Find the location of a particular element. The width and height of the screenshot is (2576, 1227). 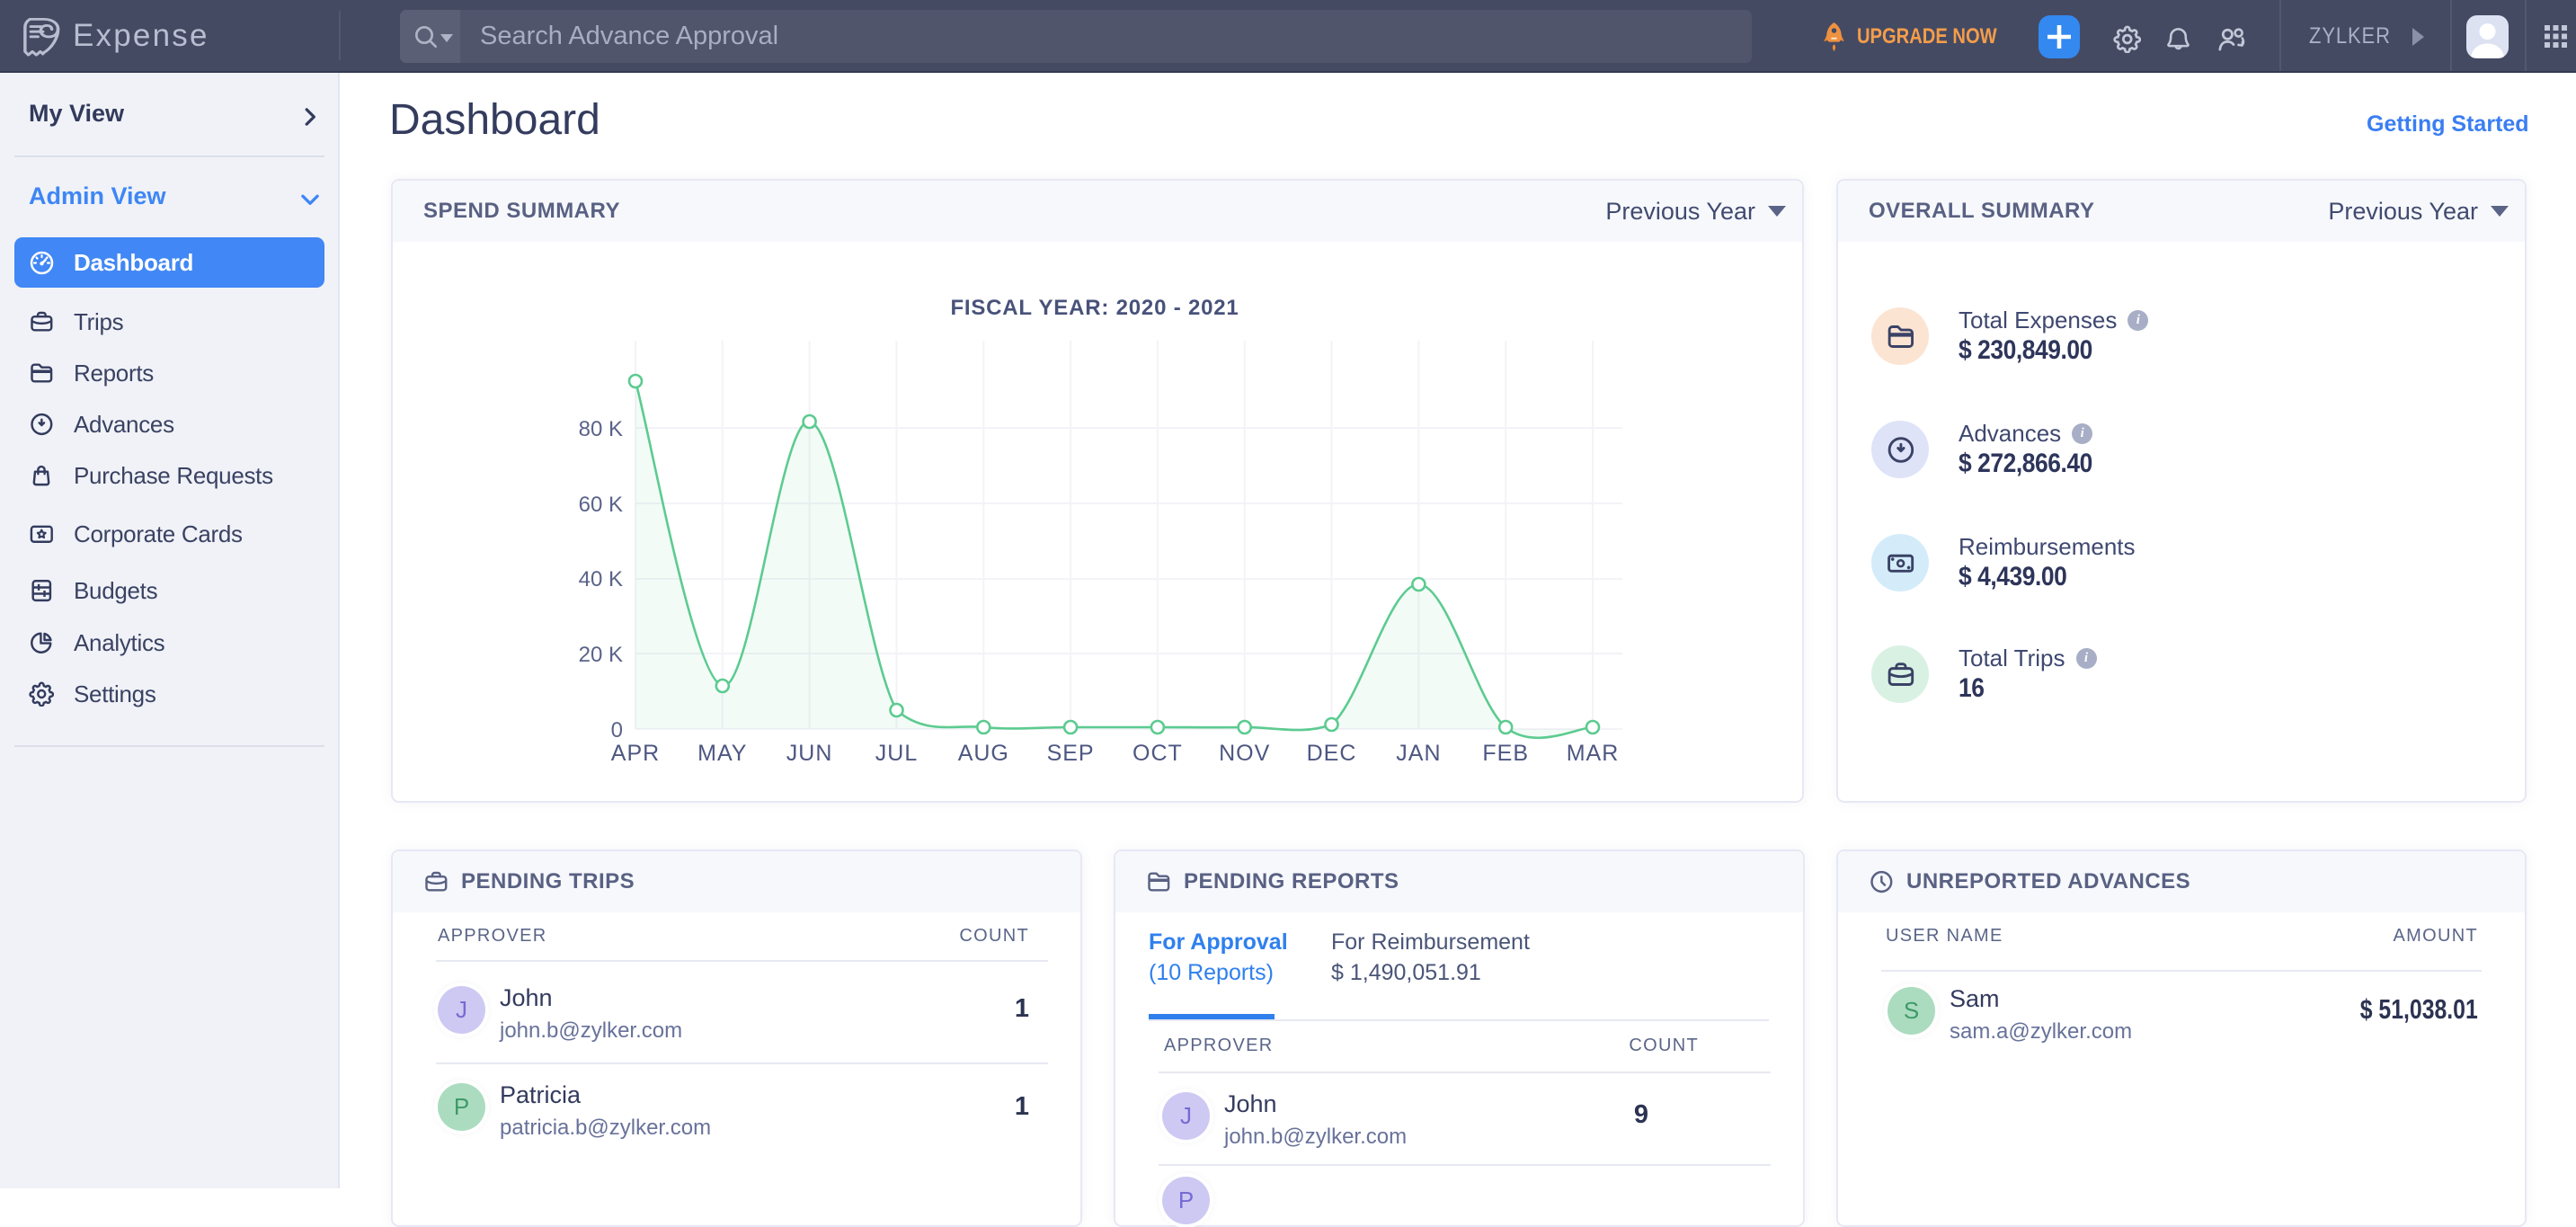

svg-text: JUL is located at coordinates (896, 753).